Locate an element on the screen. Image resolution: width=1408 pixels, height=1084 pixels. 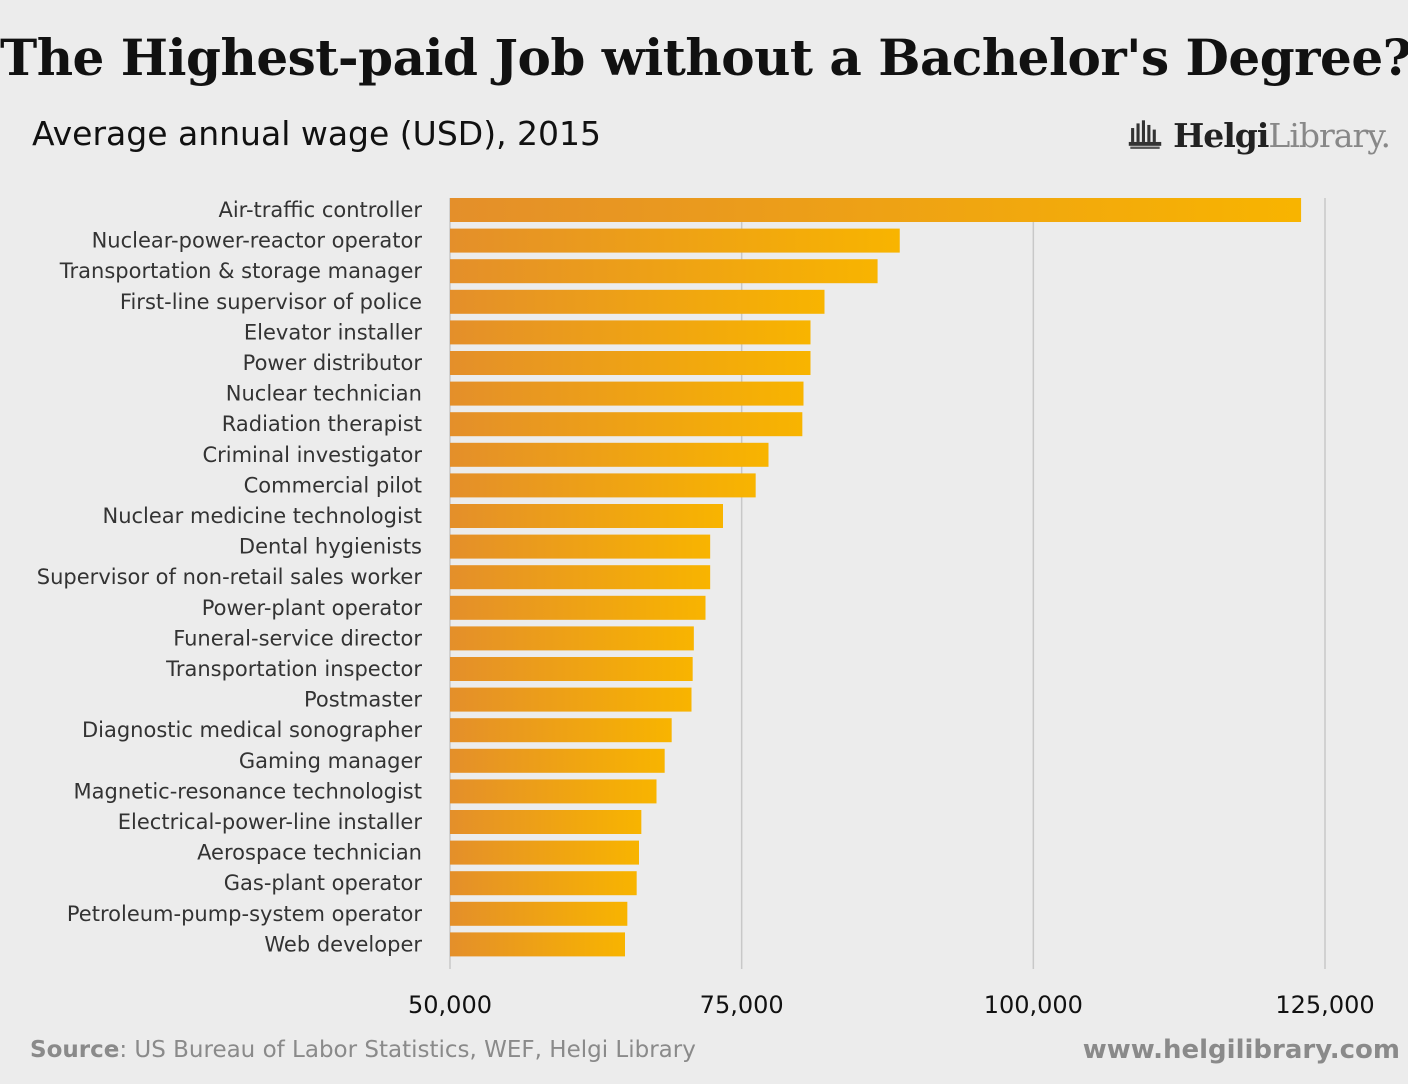
category-label: Funeral-service director is located at coordinates (297, 638).